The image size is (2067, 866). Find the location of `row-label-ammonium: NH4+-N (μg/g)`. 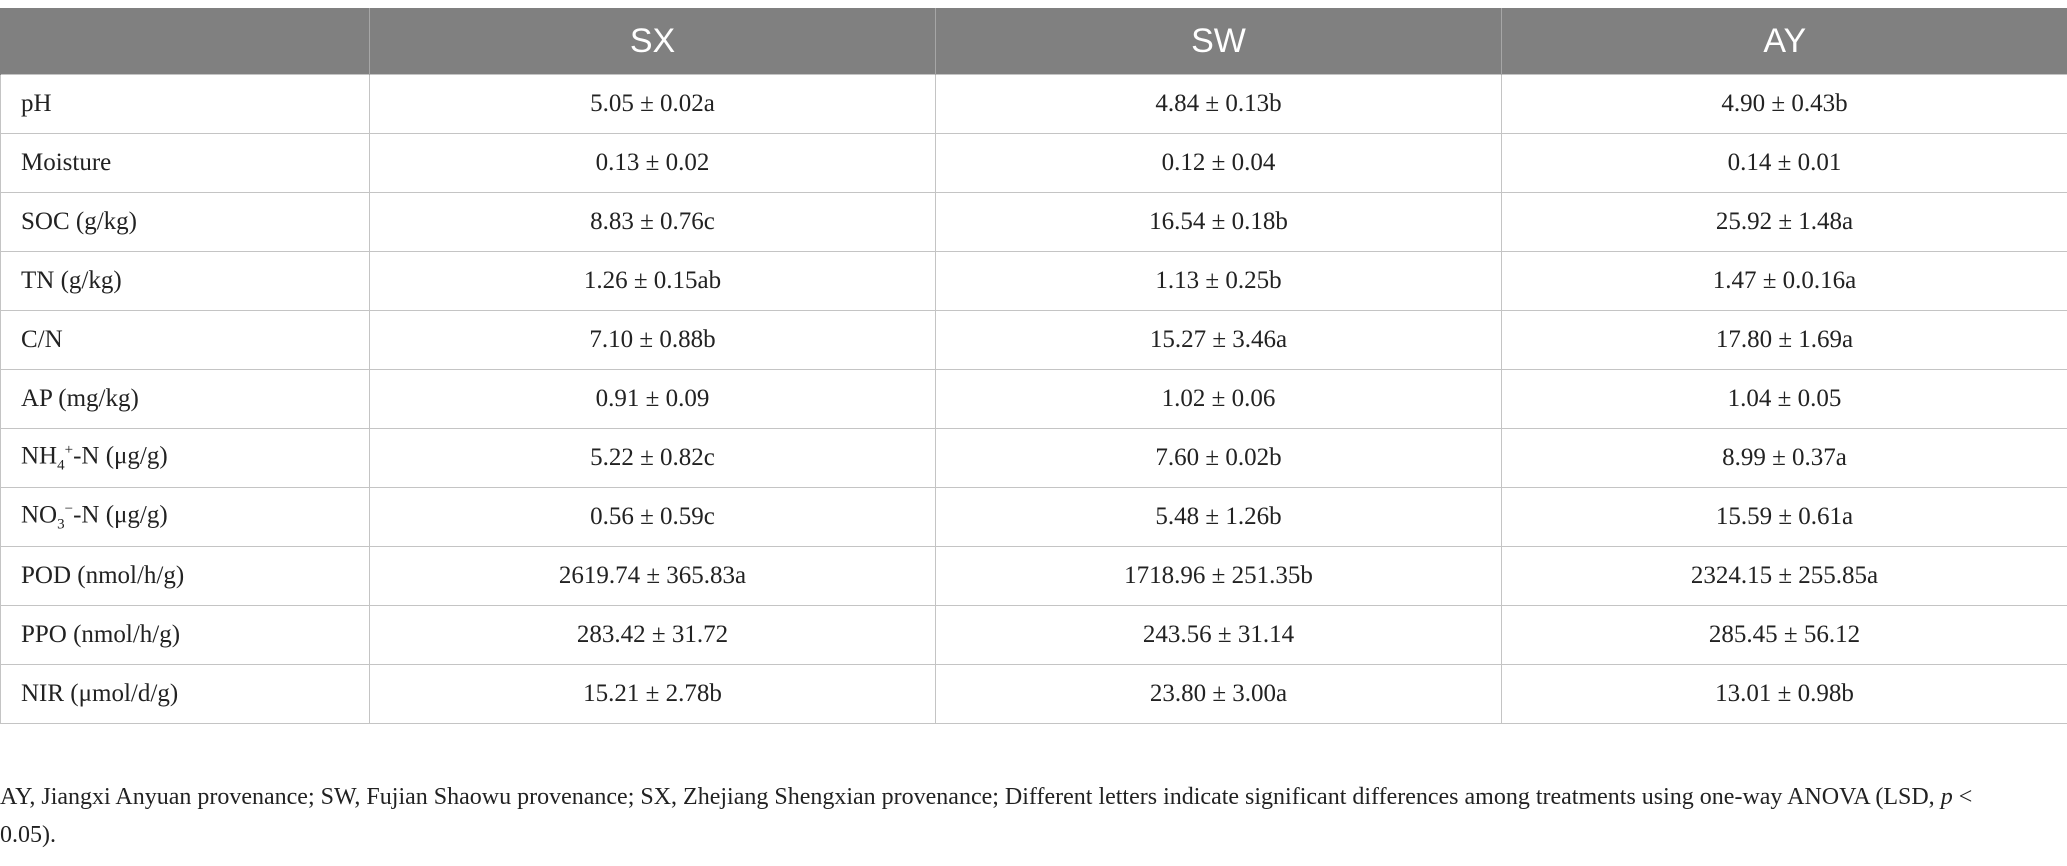

row-label-ammonium: NH4+-N (μg/g) is located at coordinates (185, 458).